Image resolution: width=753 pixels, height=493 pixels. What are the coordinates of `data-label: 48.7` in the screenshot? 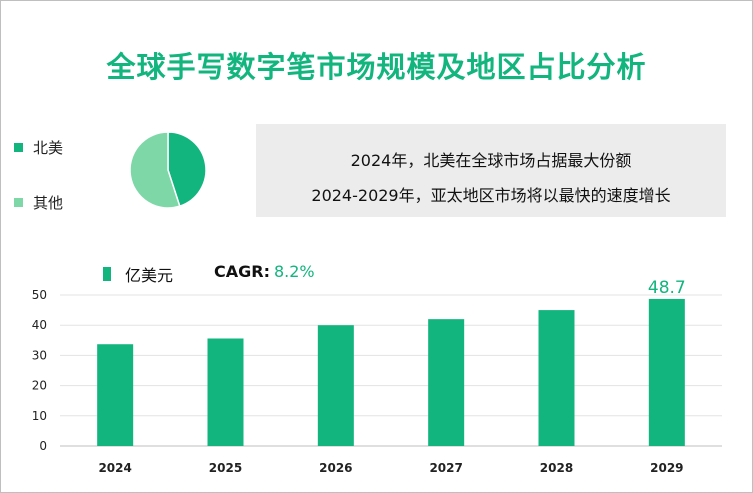 It's located at (667, 288).